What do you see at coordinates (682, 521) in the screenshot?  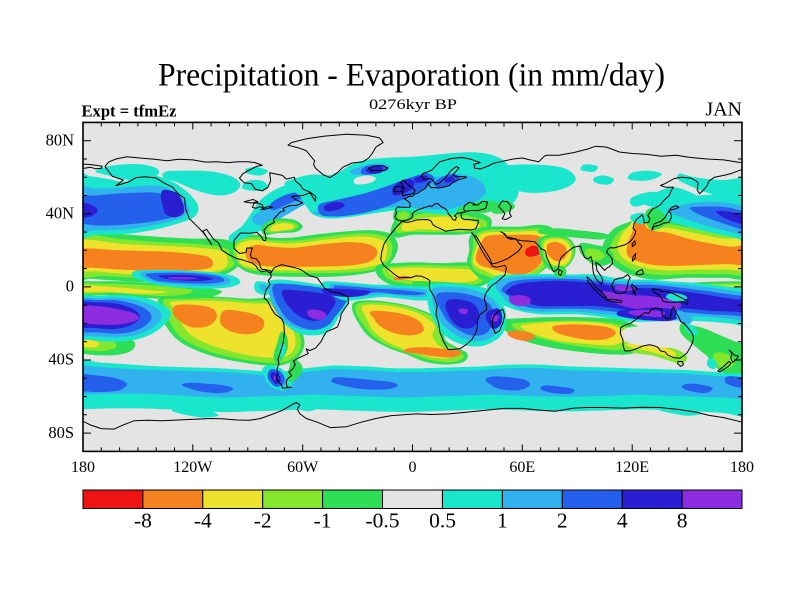 I see `svg-text: 8` at bounding box center [682, 521].